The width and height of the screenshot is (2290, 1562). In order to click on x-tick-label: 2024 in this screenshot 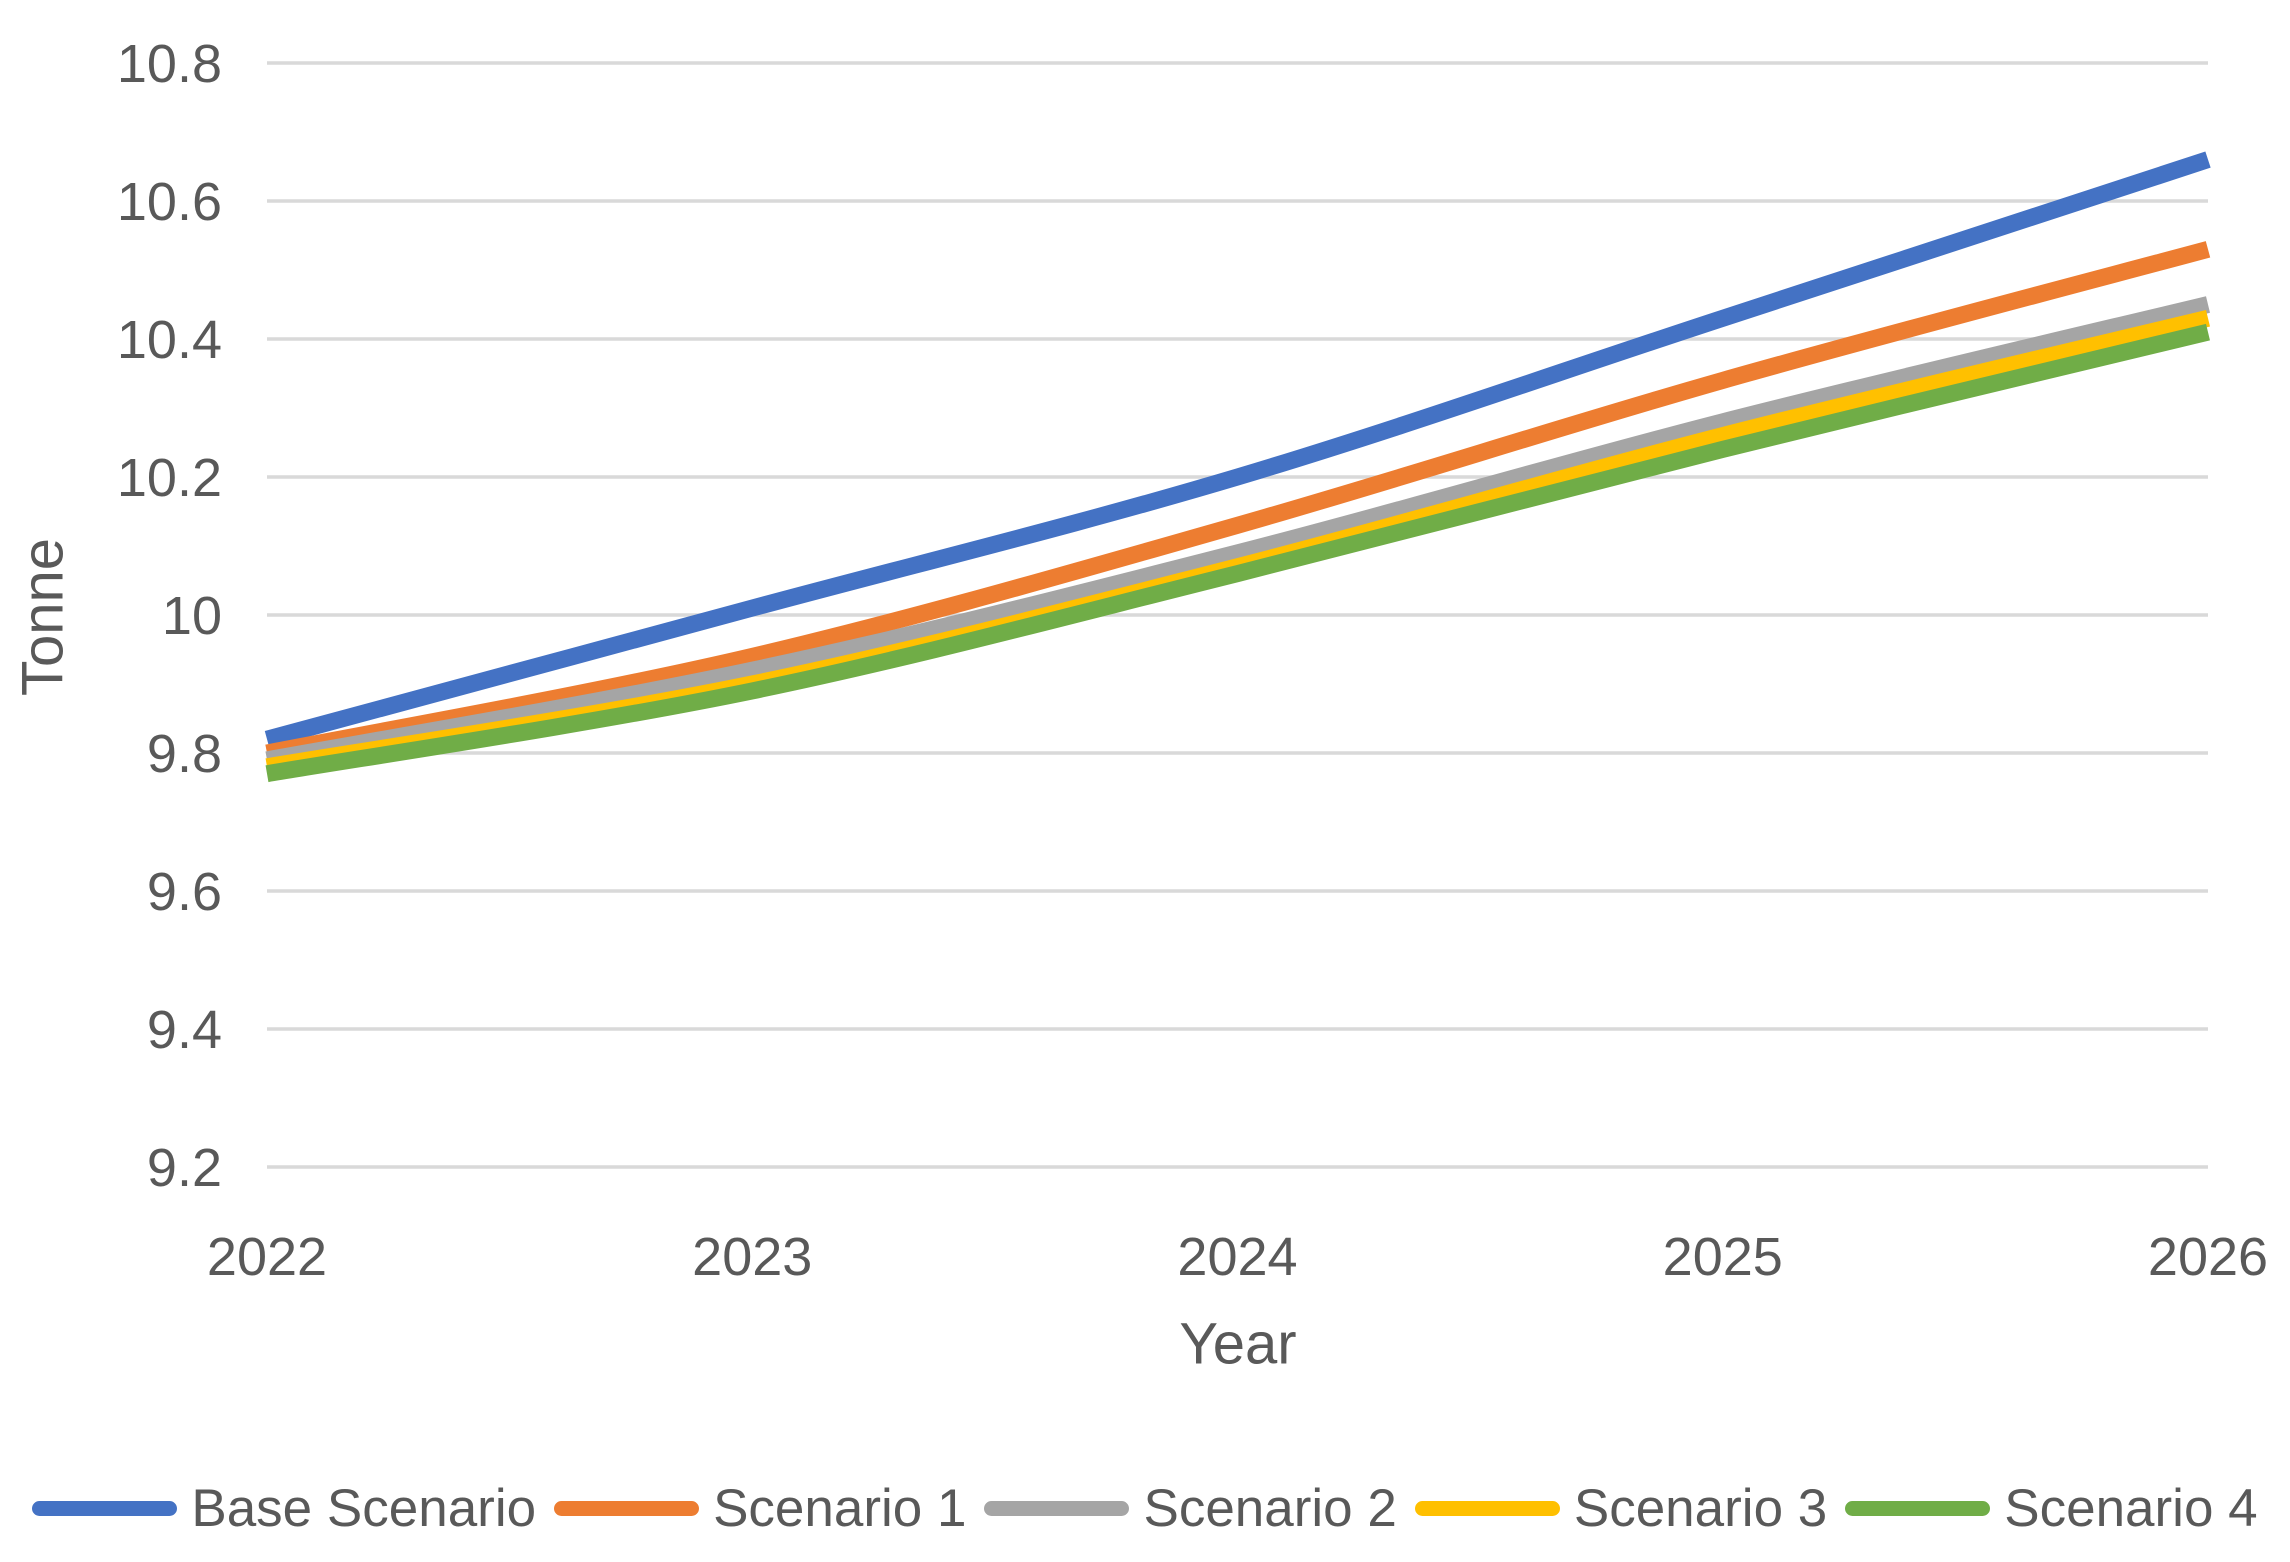, I will do `click(1237, 1257)`.